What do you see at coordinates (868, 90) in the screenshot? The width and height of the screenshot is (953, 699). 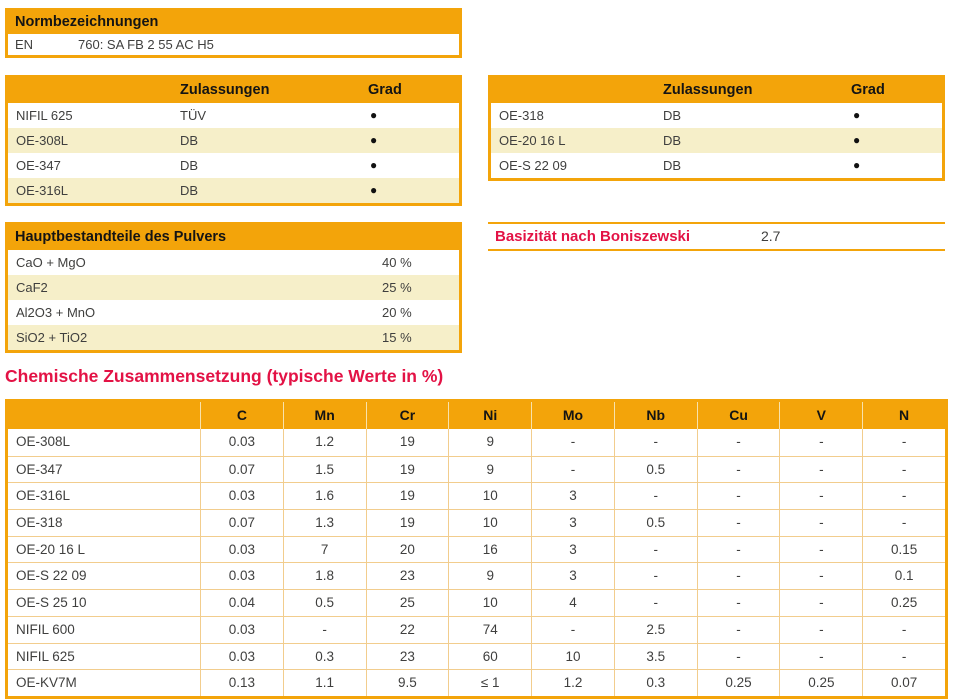 I see `grade-column-header: Grad` at bounding box center [868, 90].